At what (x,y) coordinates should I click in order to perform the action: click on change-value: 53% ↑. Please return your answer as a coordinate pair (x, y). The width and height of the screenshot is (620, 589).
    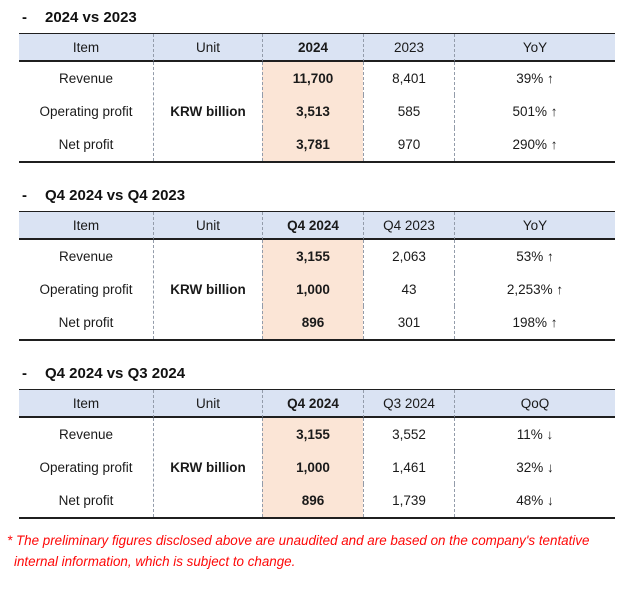
    Looking at the image, I should click on (534, 256).